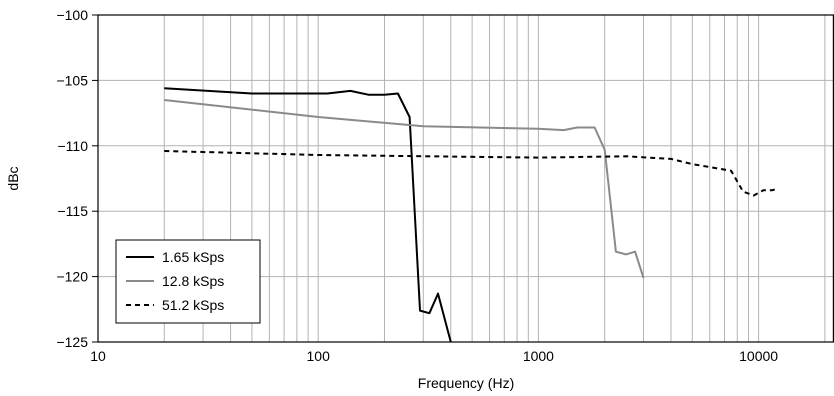 This screenshot has height=396, width=834. What do you see at coordinates (72, 342) in the screenshot?
I see `y-tick-label: −125` at bounding box center [72, 342].